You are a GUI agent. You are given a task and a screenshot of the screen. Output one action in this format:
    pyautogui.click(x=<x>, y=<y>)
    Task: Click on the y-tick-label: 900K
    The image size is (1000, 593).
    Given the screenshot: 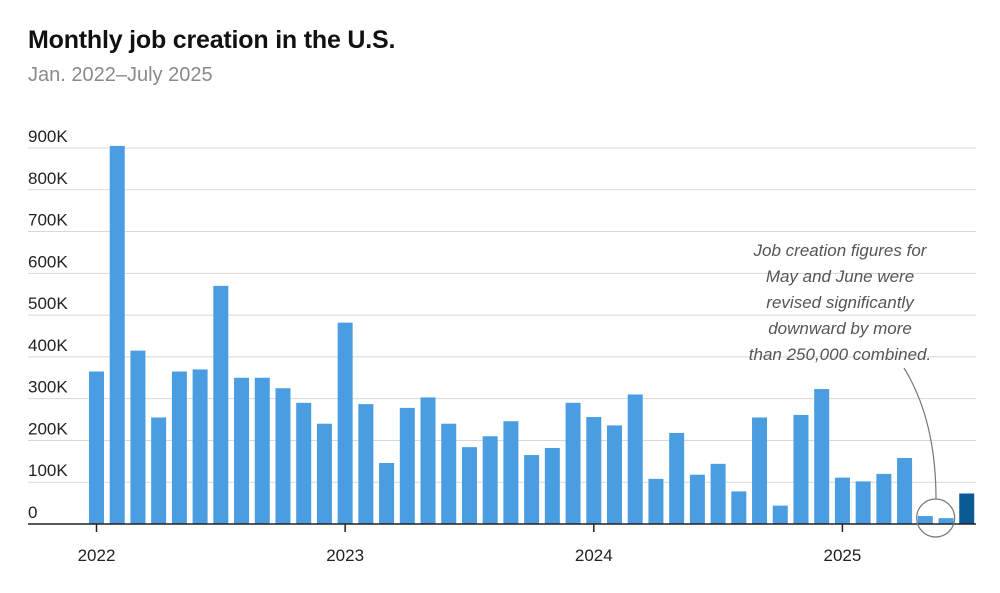 What is the action you would take?
    pyautogui.click(x=48, y=136)
    